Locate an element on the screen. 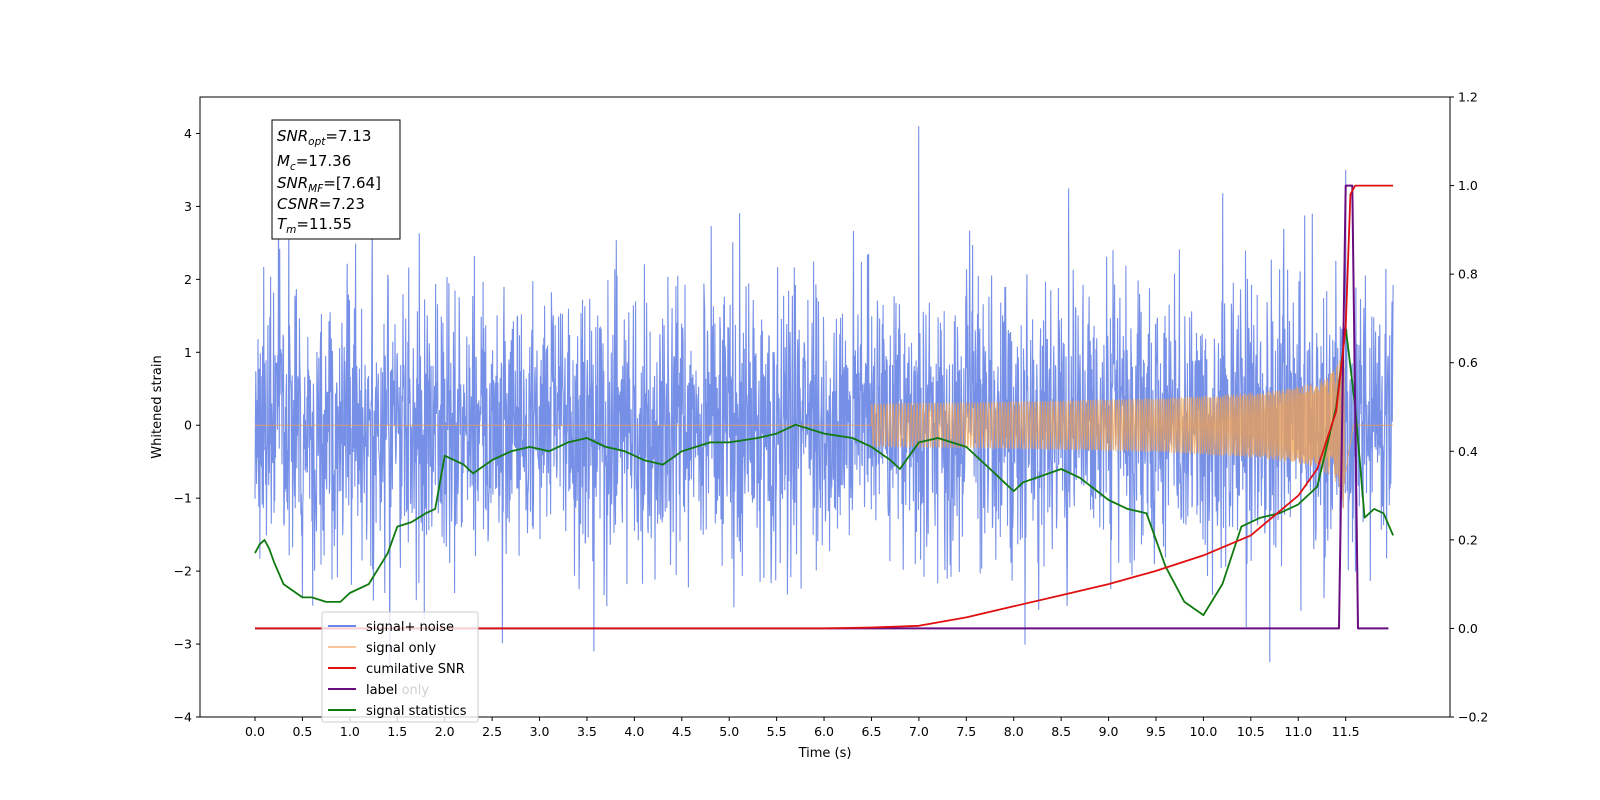  x-tick-label: 6.0 is located at coordinates (824, 731).